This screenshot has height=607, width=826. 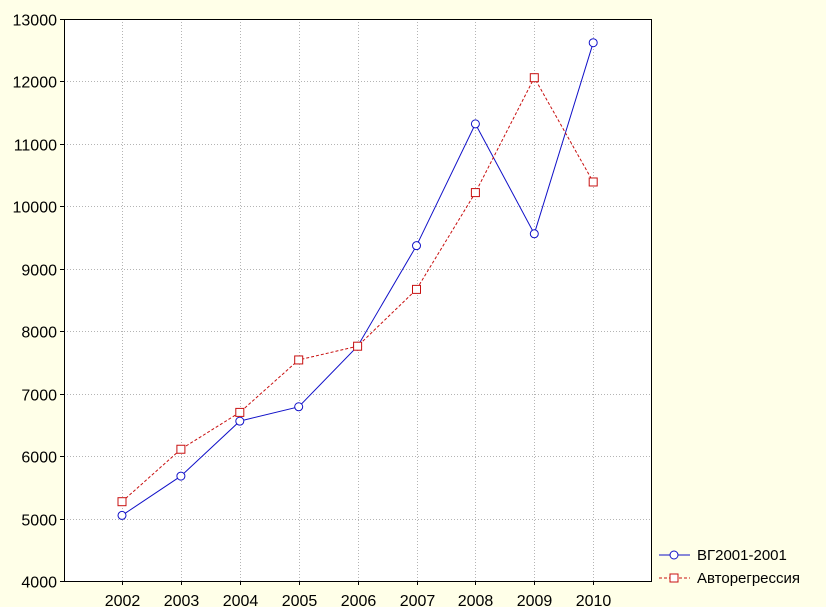 What do you see at coordinates (39, 333) in the screenshot?
I see `y-tick-label: 8000` at bounding box center [39, 333].